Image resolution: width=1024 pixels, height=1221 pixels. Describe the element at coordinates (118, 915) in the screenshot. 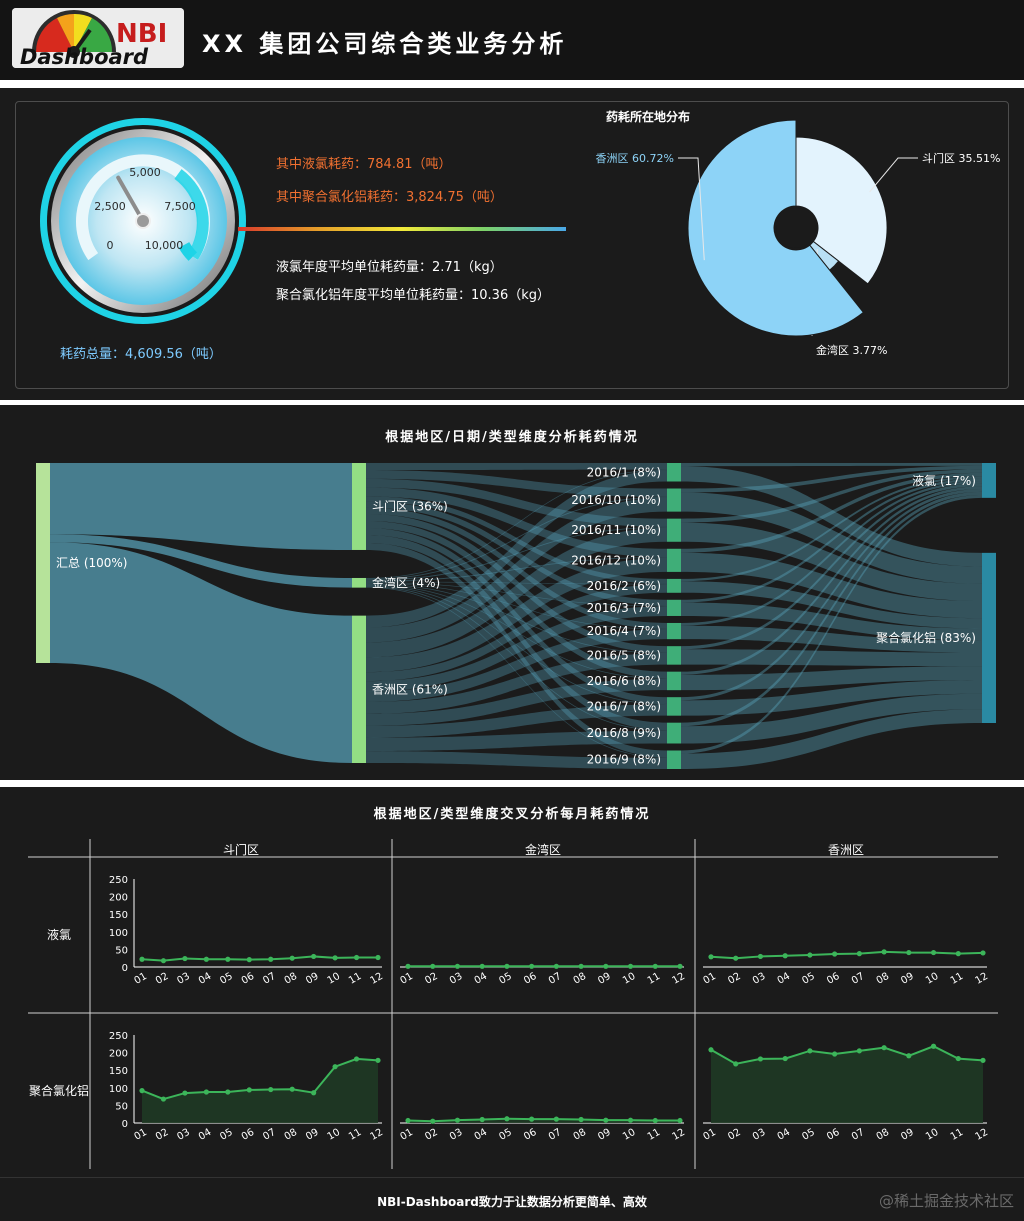

I see `y-tick-label: 150` at that location.